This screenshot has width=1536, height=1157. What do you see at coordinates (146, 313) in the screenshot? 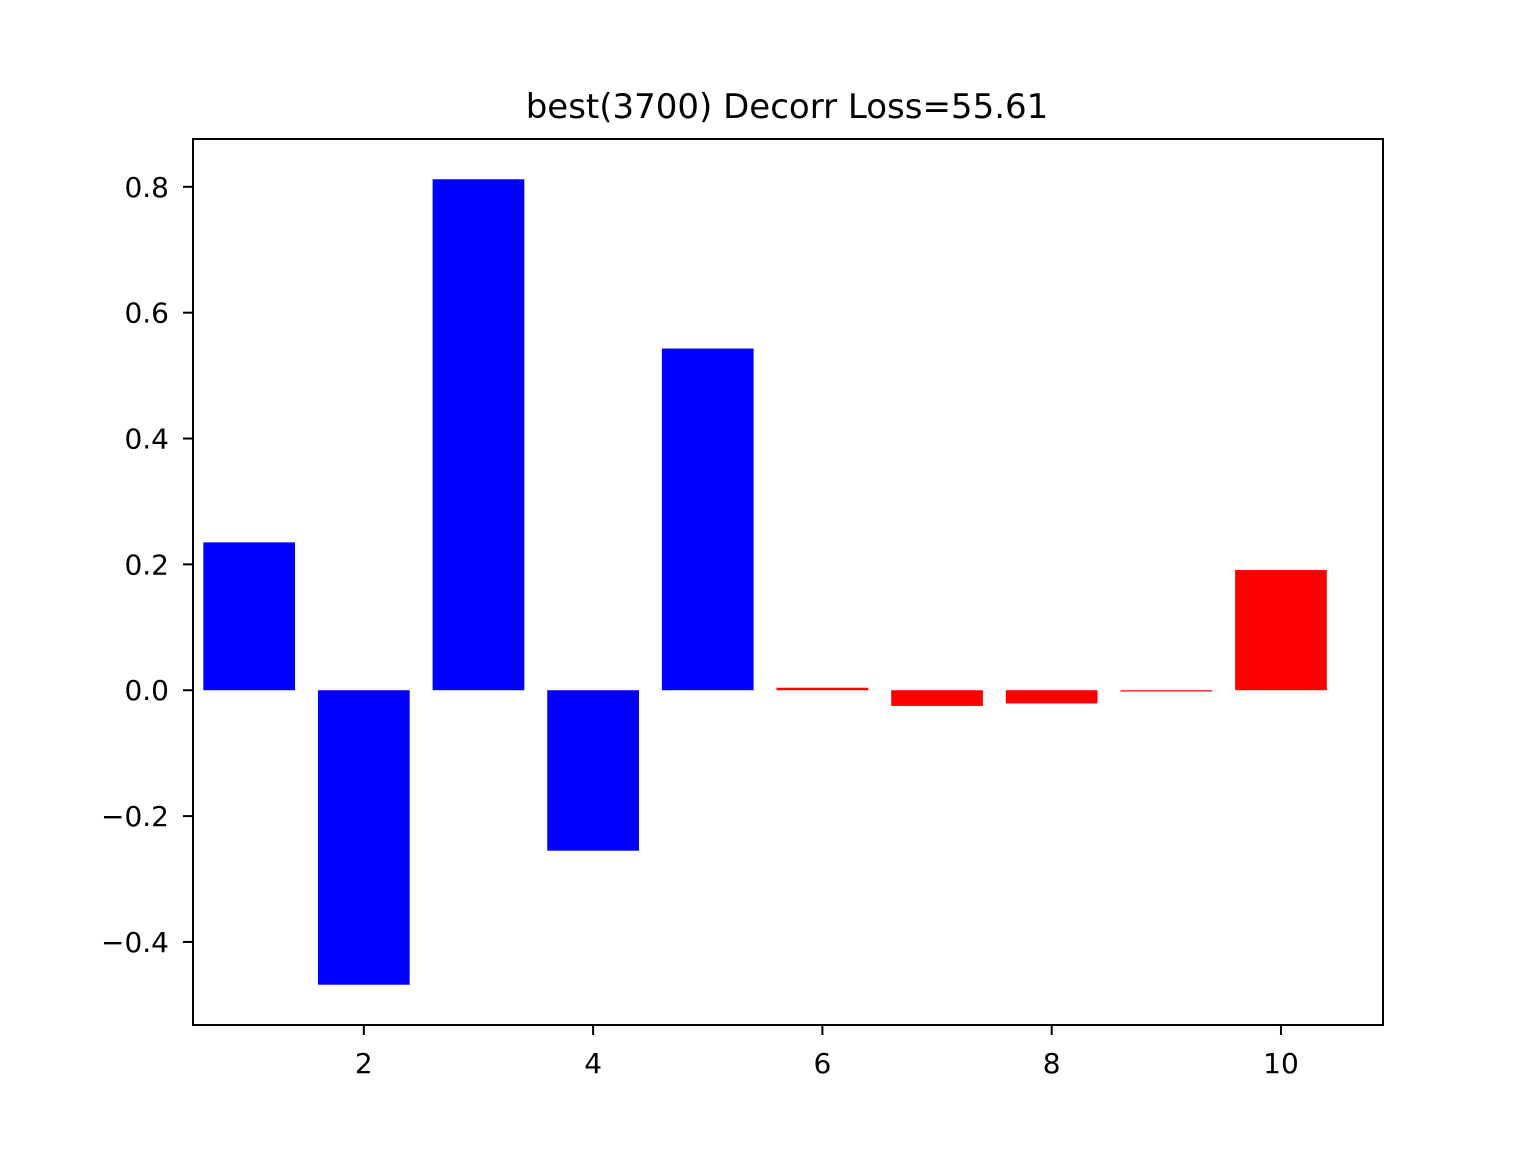
I see `y-tick-label: 0.6` at bounding box center [146, 313].